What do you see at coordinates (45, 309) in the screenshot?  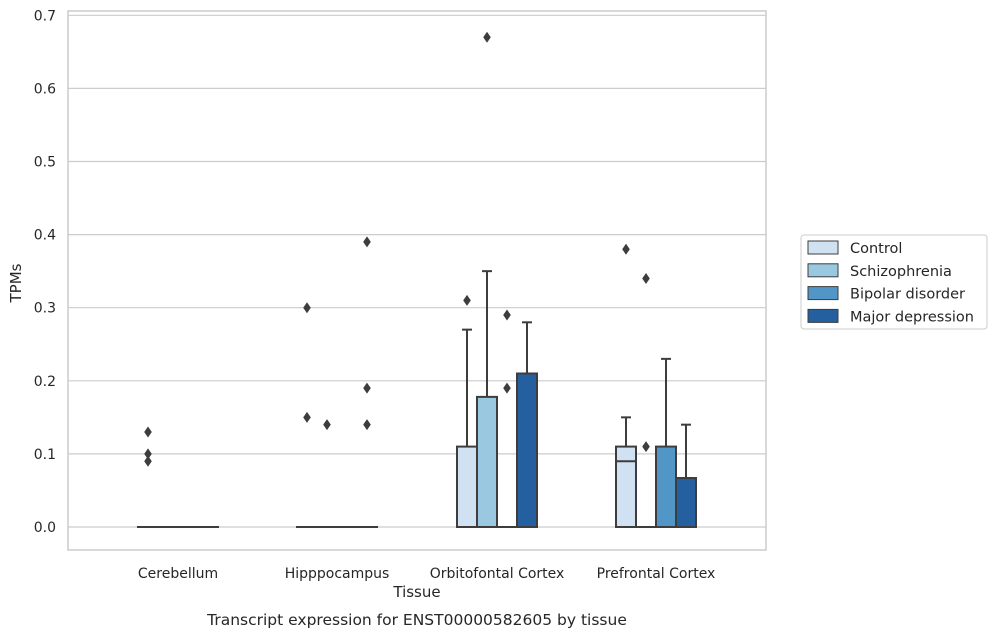 I see `y-tick-label: 0.3` at bounding box center [45, 309].